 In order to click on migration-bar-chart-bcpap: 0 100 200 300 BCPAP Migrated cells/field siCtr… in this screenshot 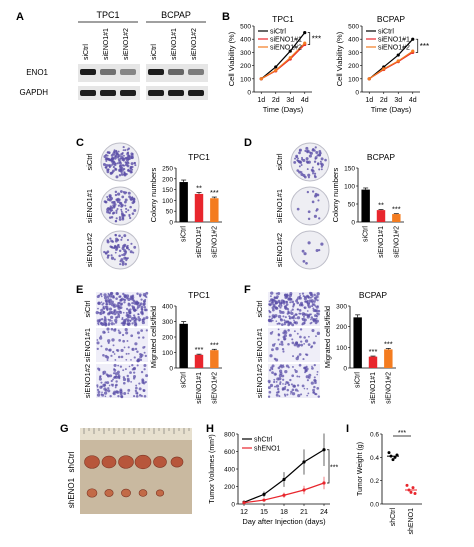, I will do `click(359, 347)`.